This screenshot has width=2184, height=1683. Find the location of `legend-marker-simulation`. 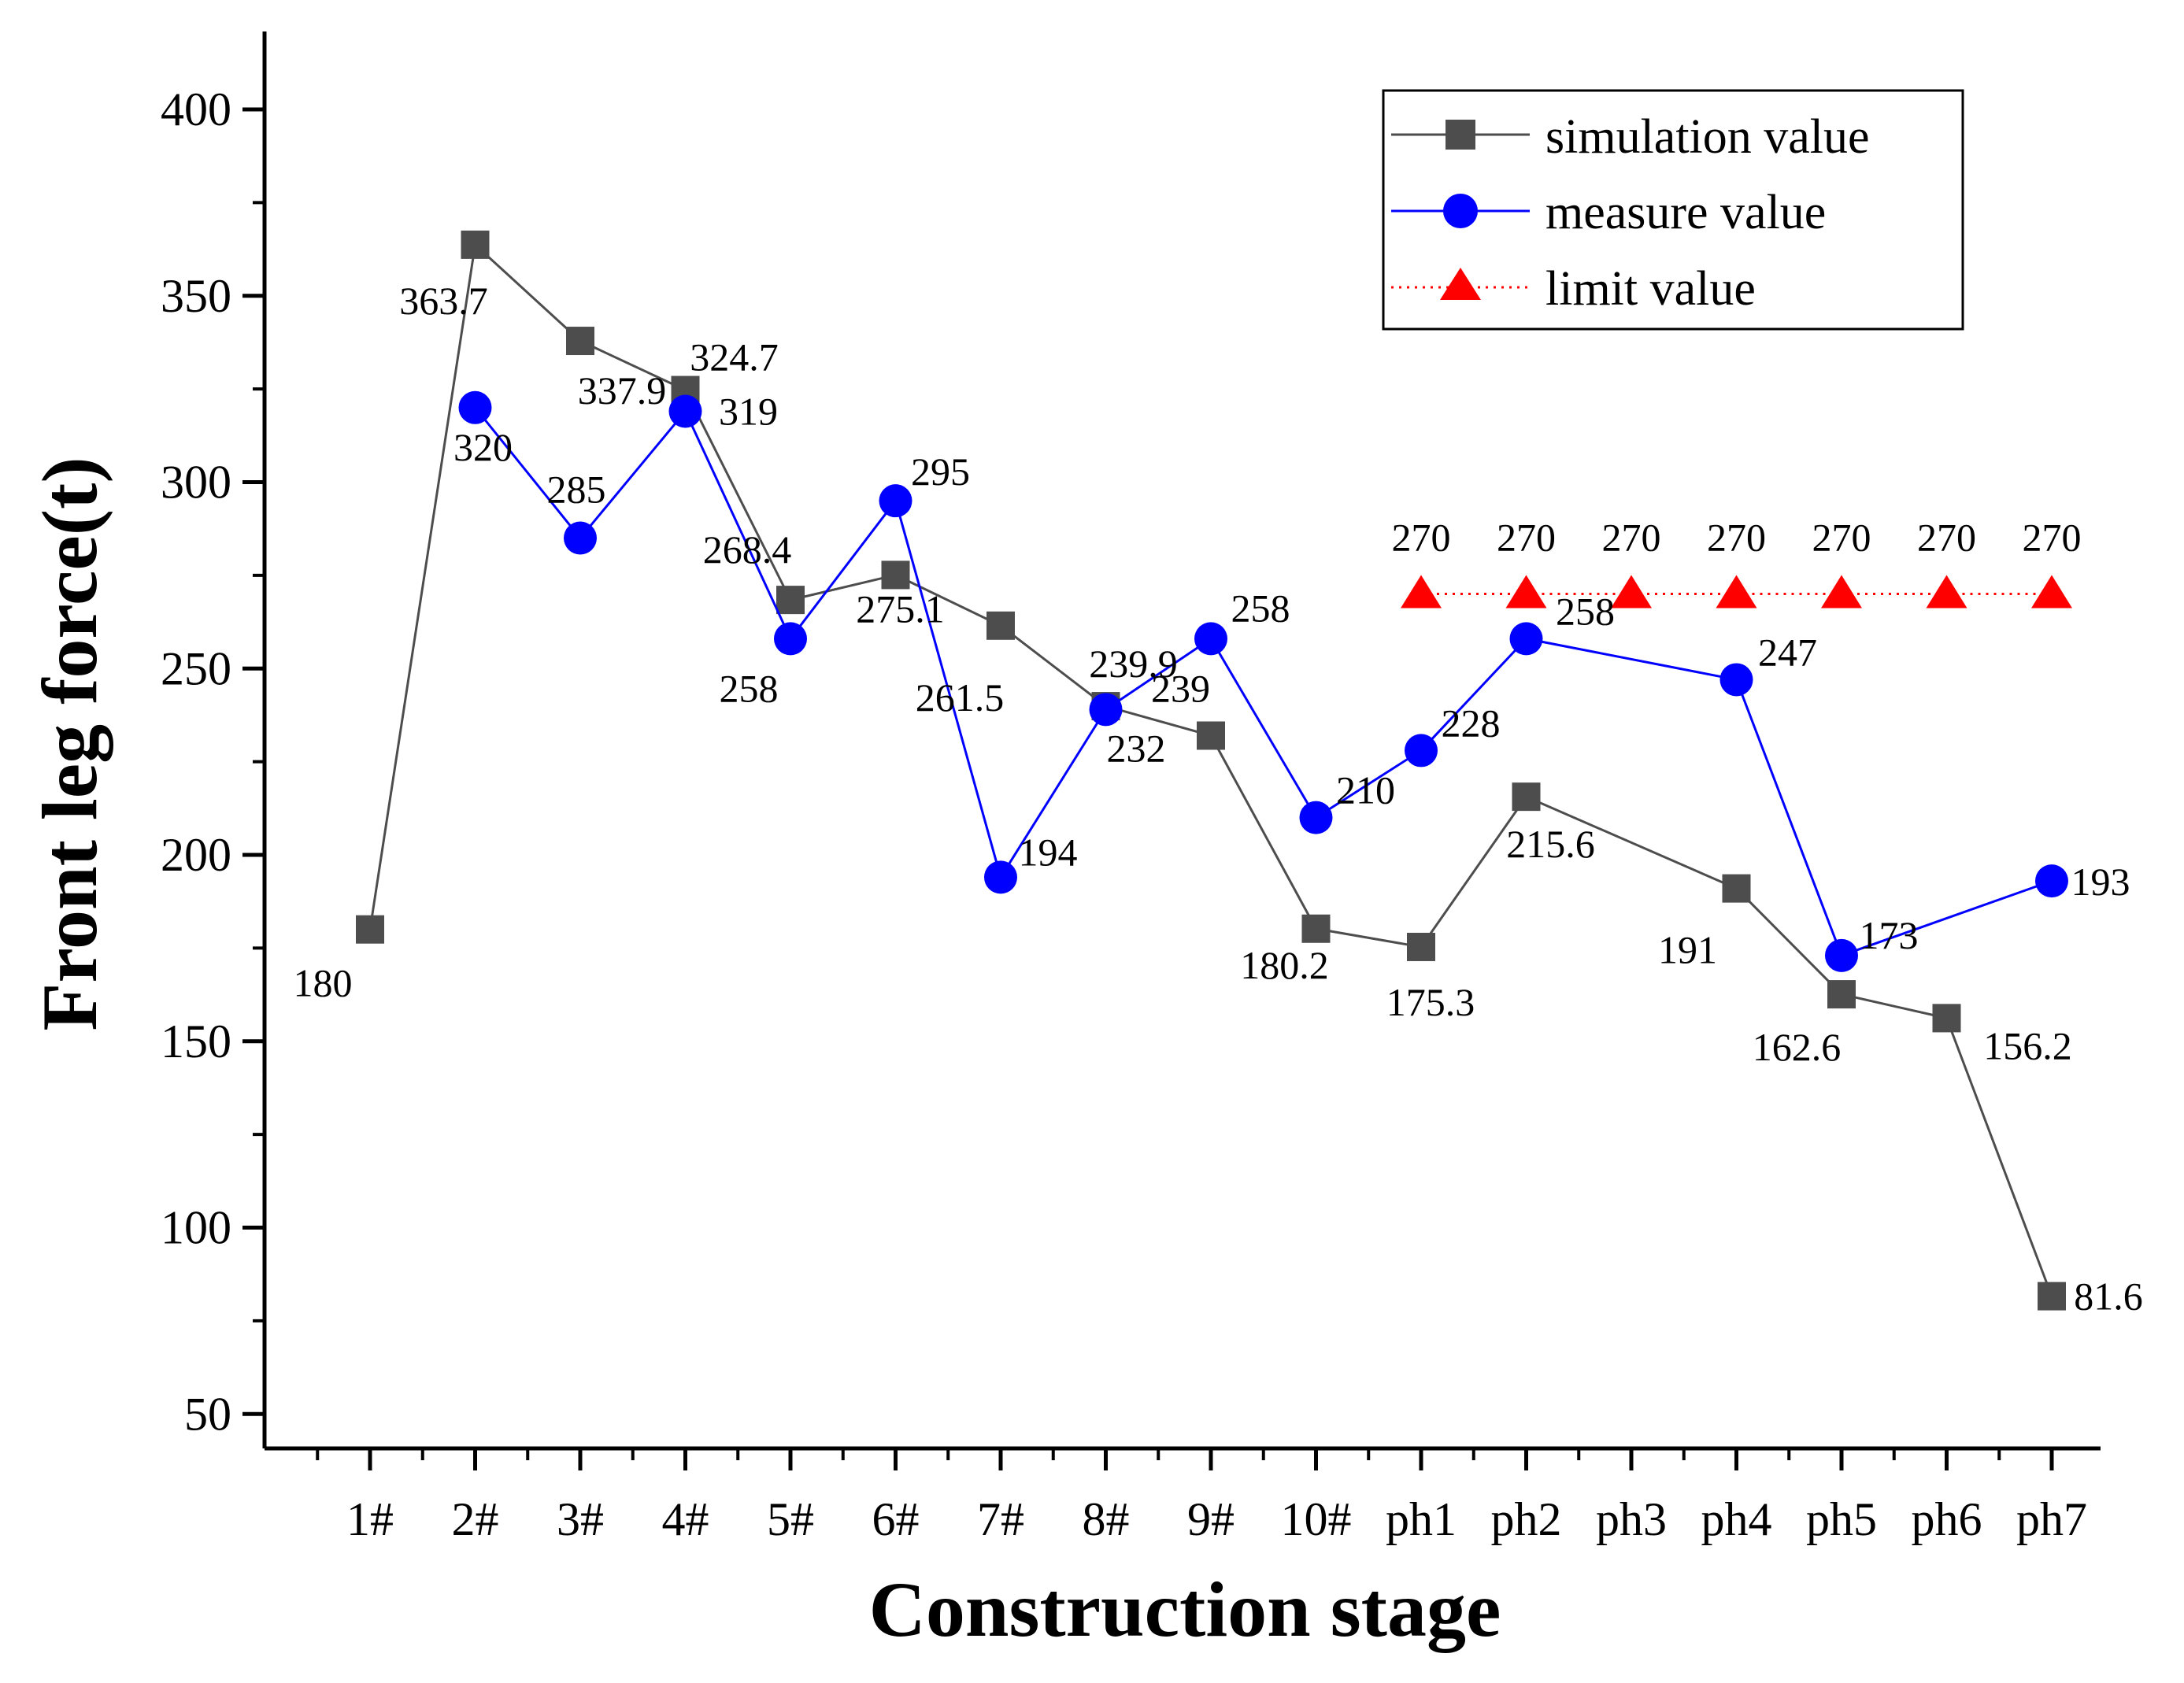

legend-marker-simulation is located at coordinates (1460, 135).